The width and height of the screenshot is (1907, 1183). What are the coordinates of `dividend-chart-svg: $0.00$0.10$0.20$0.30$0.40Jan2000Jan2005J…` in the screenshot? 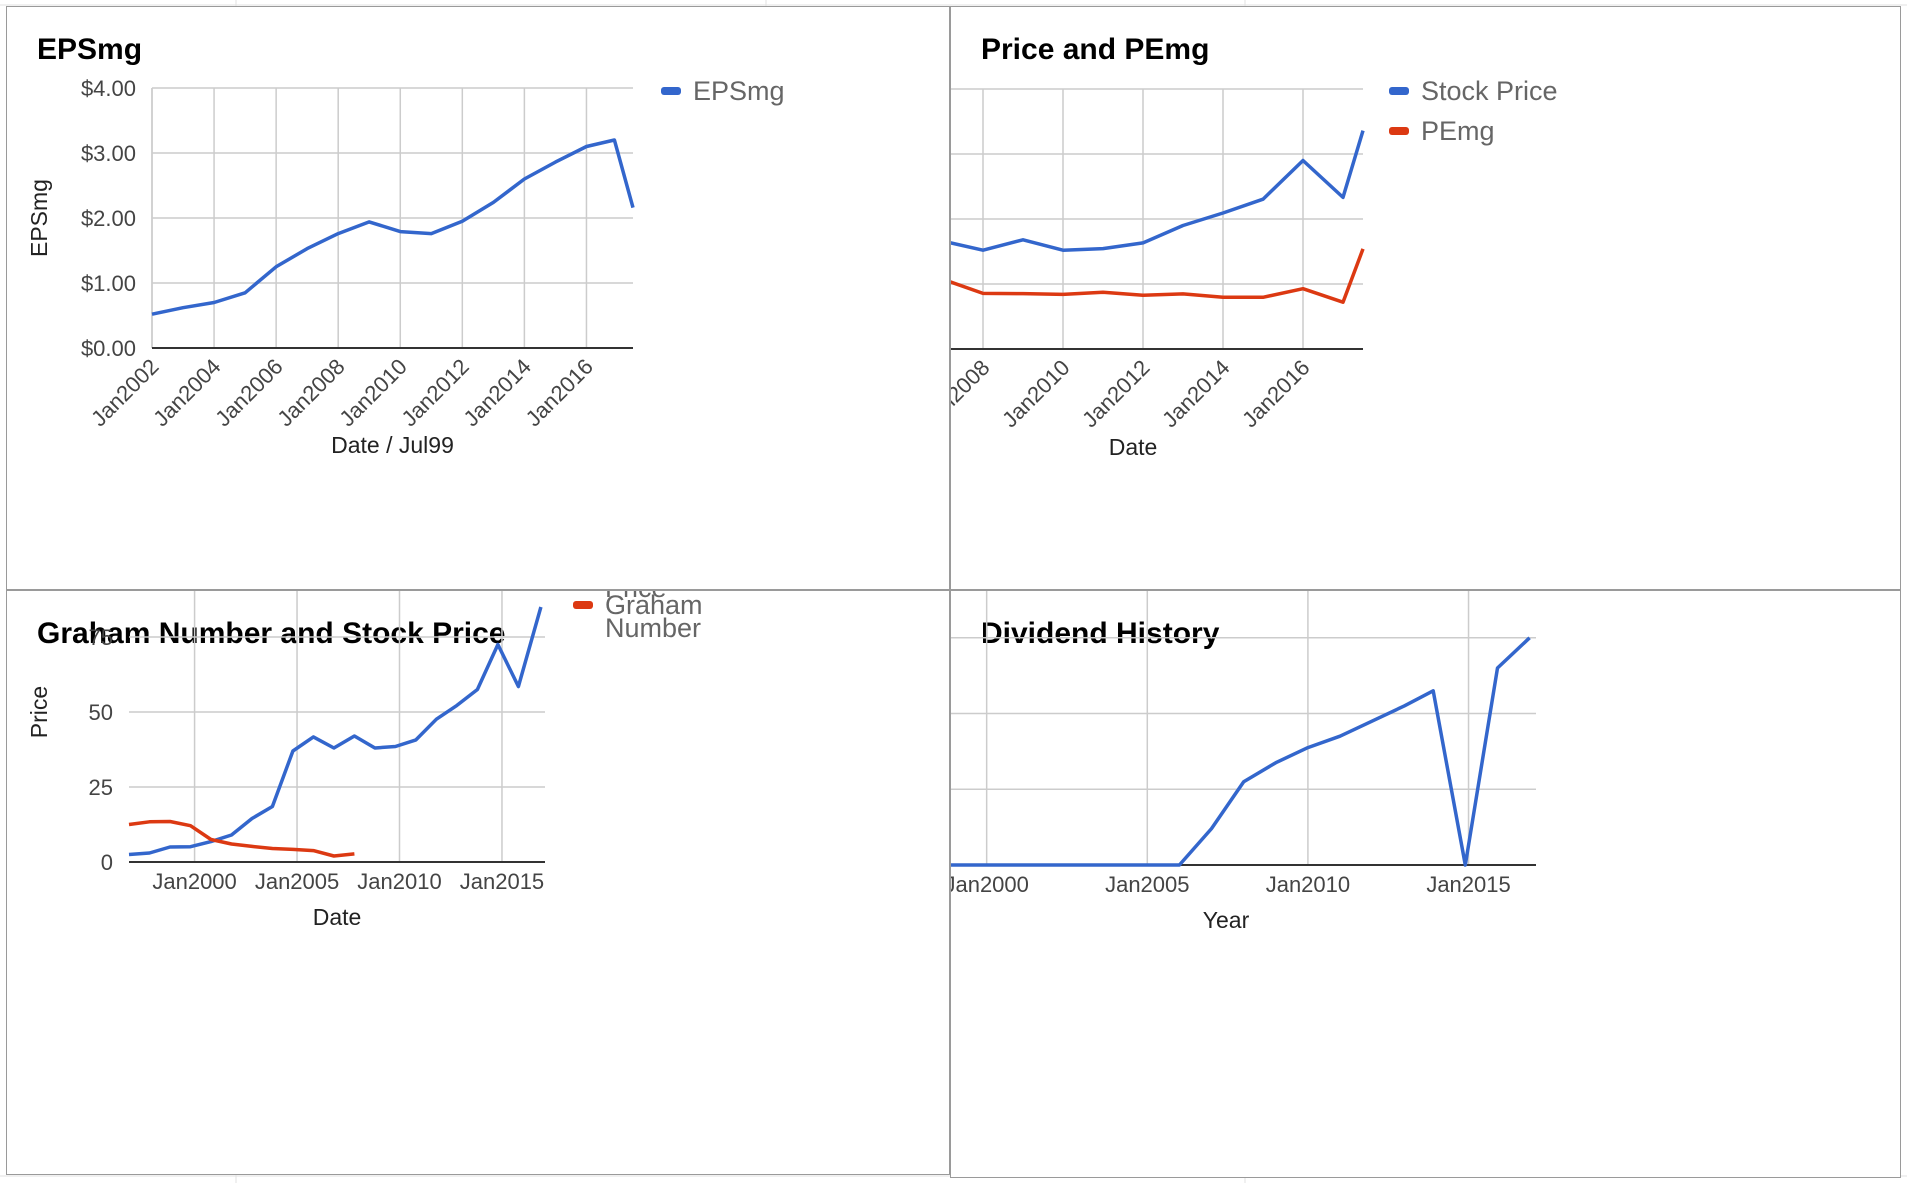 It's located at (1243, 762).